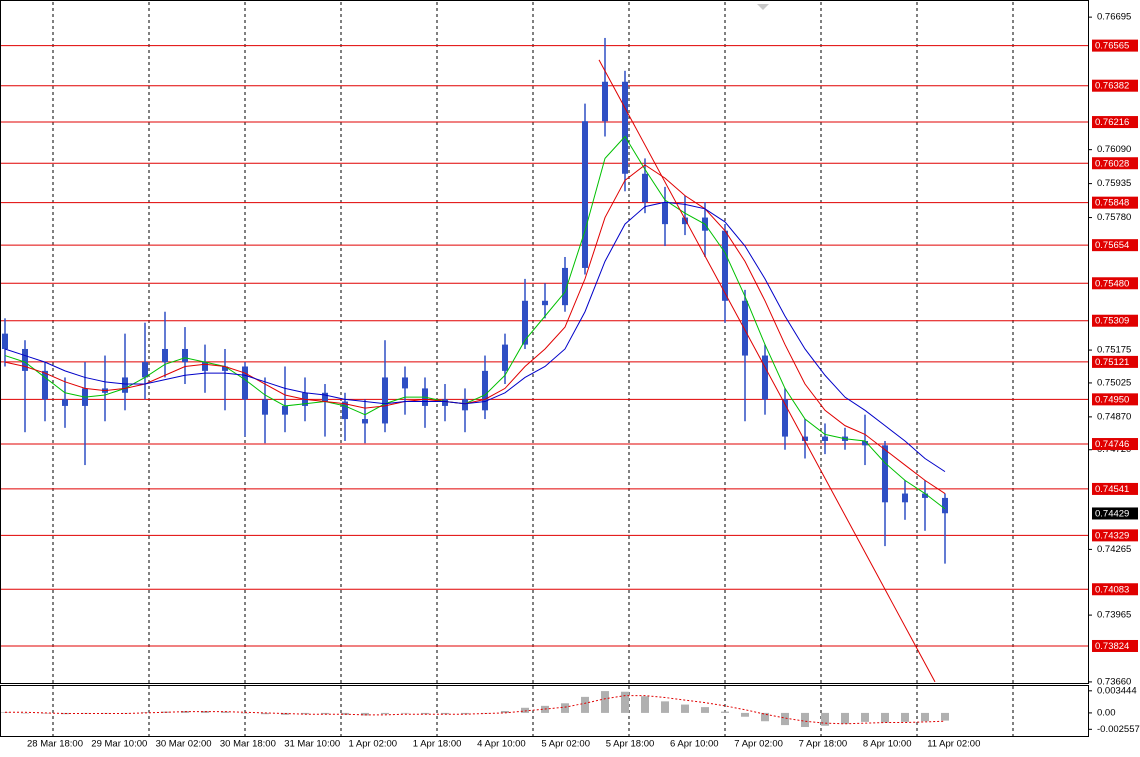  What do you see at coordinates (437, 744) in the screenshot?
I see `time-label: 1 Apr 18:00` at bounding box center [437, 744].